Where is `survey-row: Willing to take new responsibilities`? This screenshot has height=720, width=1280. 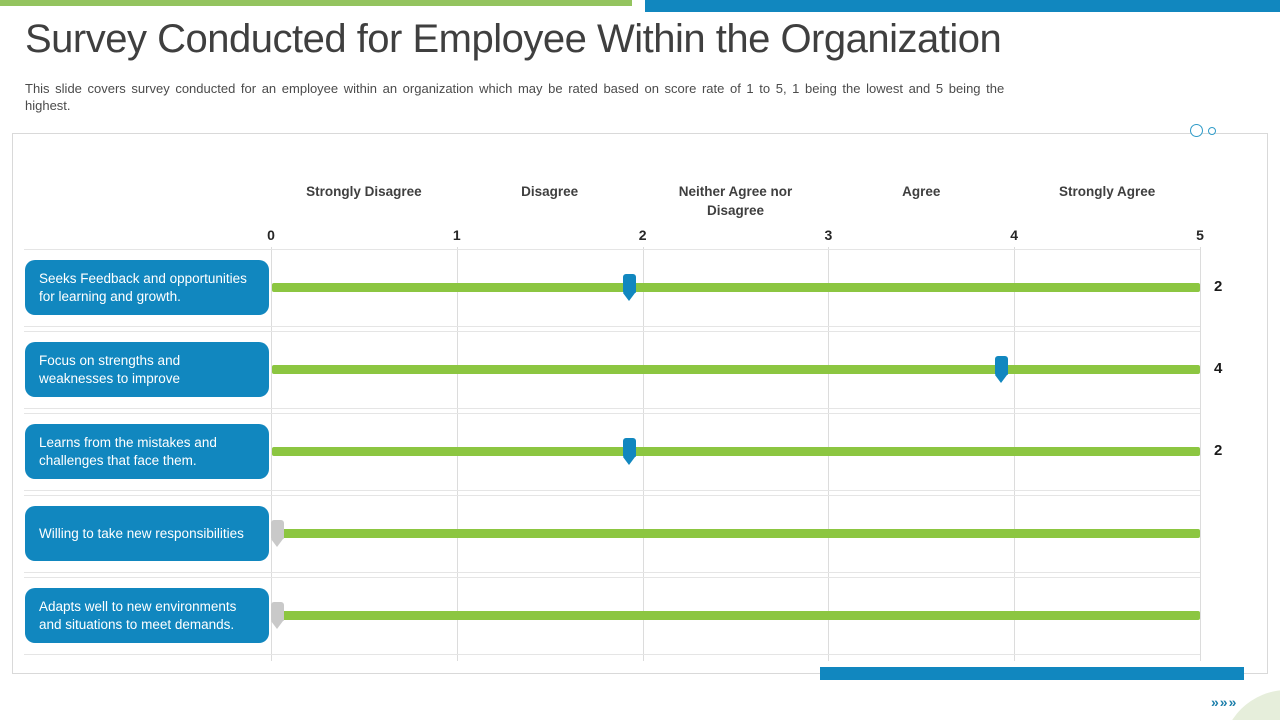 survey-row: Willing to take new responsibilities is located at coordinates (612, 534).